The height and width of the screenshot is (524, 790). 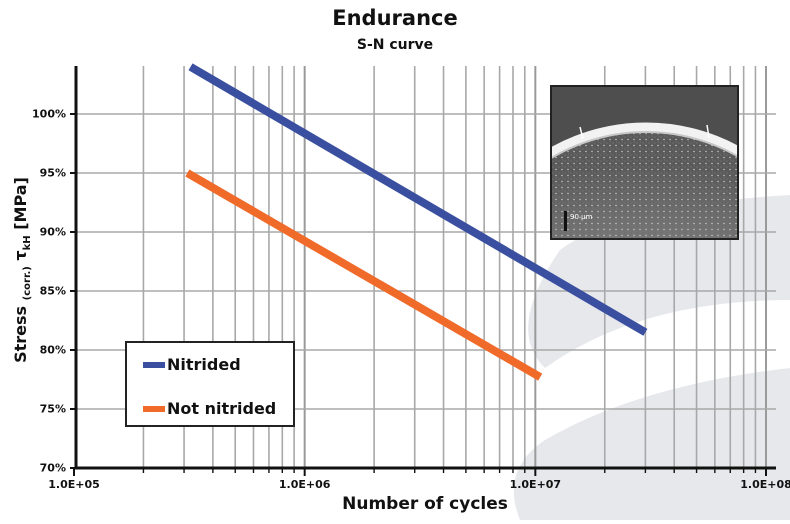 I want to click on y-tick-label: 75%, so click(x=52, y=409).